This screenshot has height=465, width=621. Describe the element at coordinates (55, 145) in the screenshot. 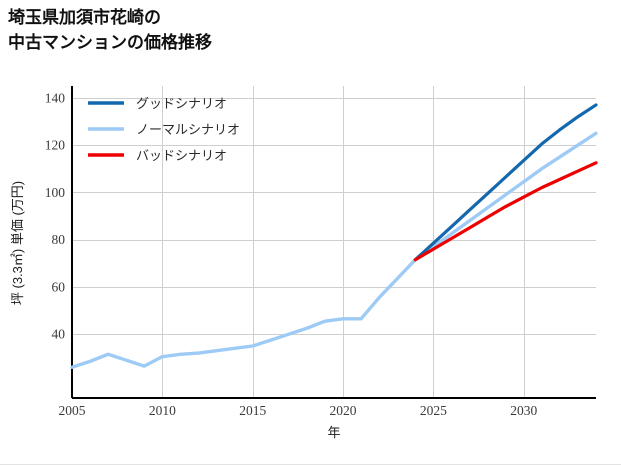

I see `y-tick-label: 120` at that location.